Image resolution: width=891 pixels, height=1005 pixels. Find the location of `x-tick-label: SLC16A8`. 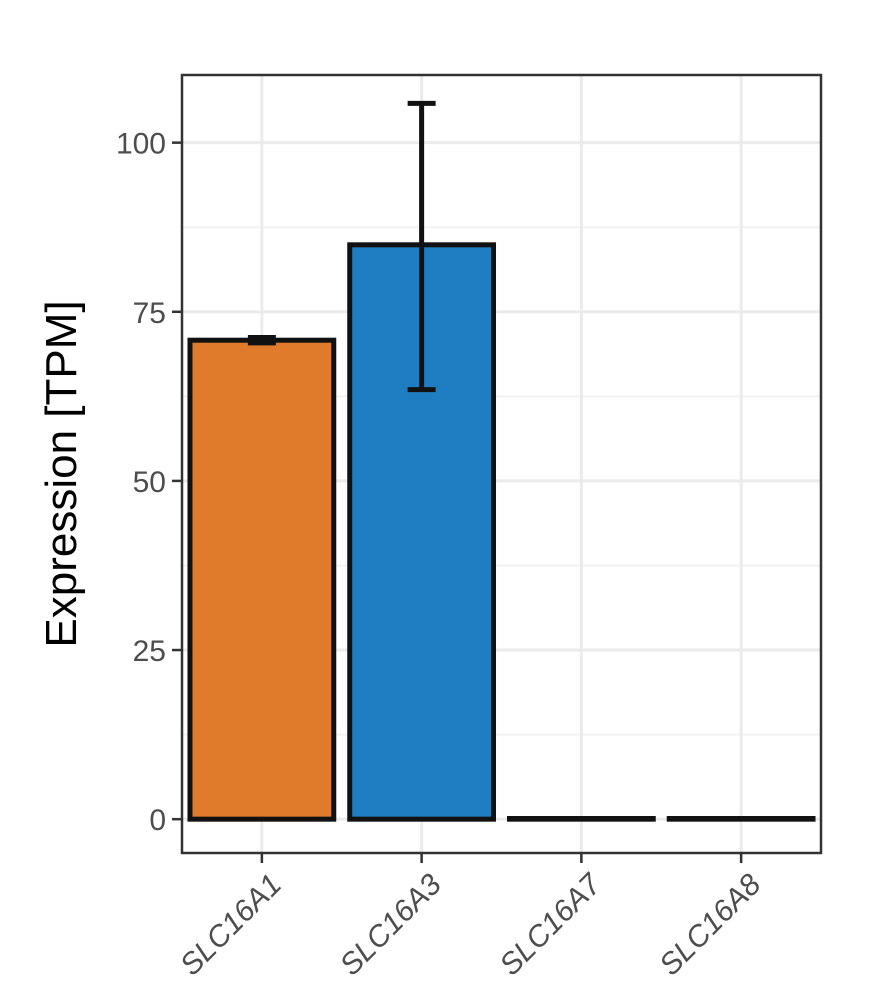

x-tick-label: SLC16A8 is located at coordinates (710, 925).